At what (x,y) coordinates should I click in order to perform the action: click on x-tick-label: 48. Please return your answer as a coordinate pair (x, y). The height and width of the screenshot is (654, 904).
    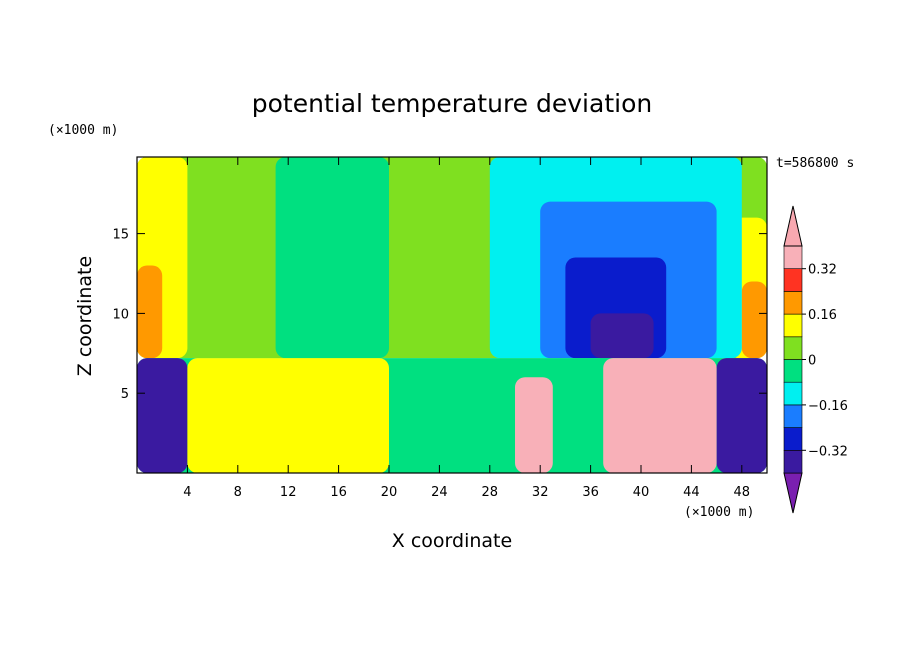
    Looking at the image, I should click on (742, 492).